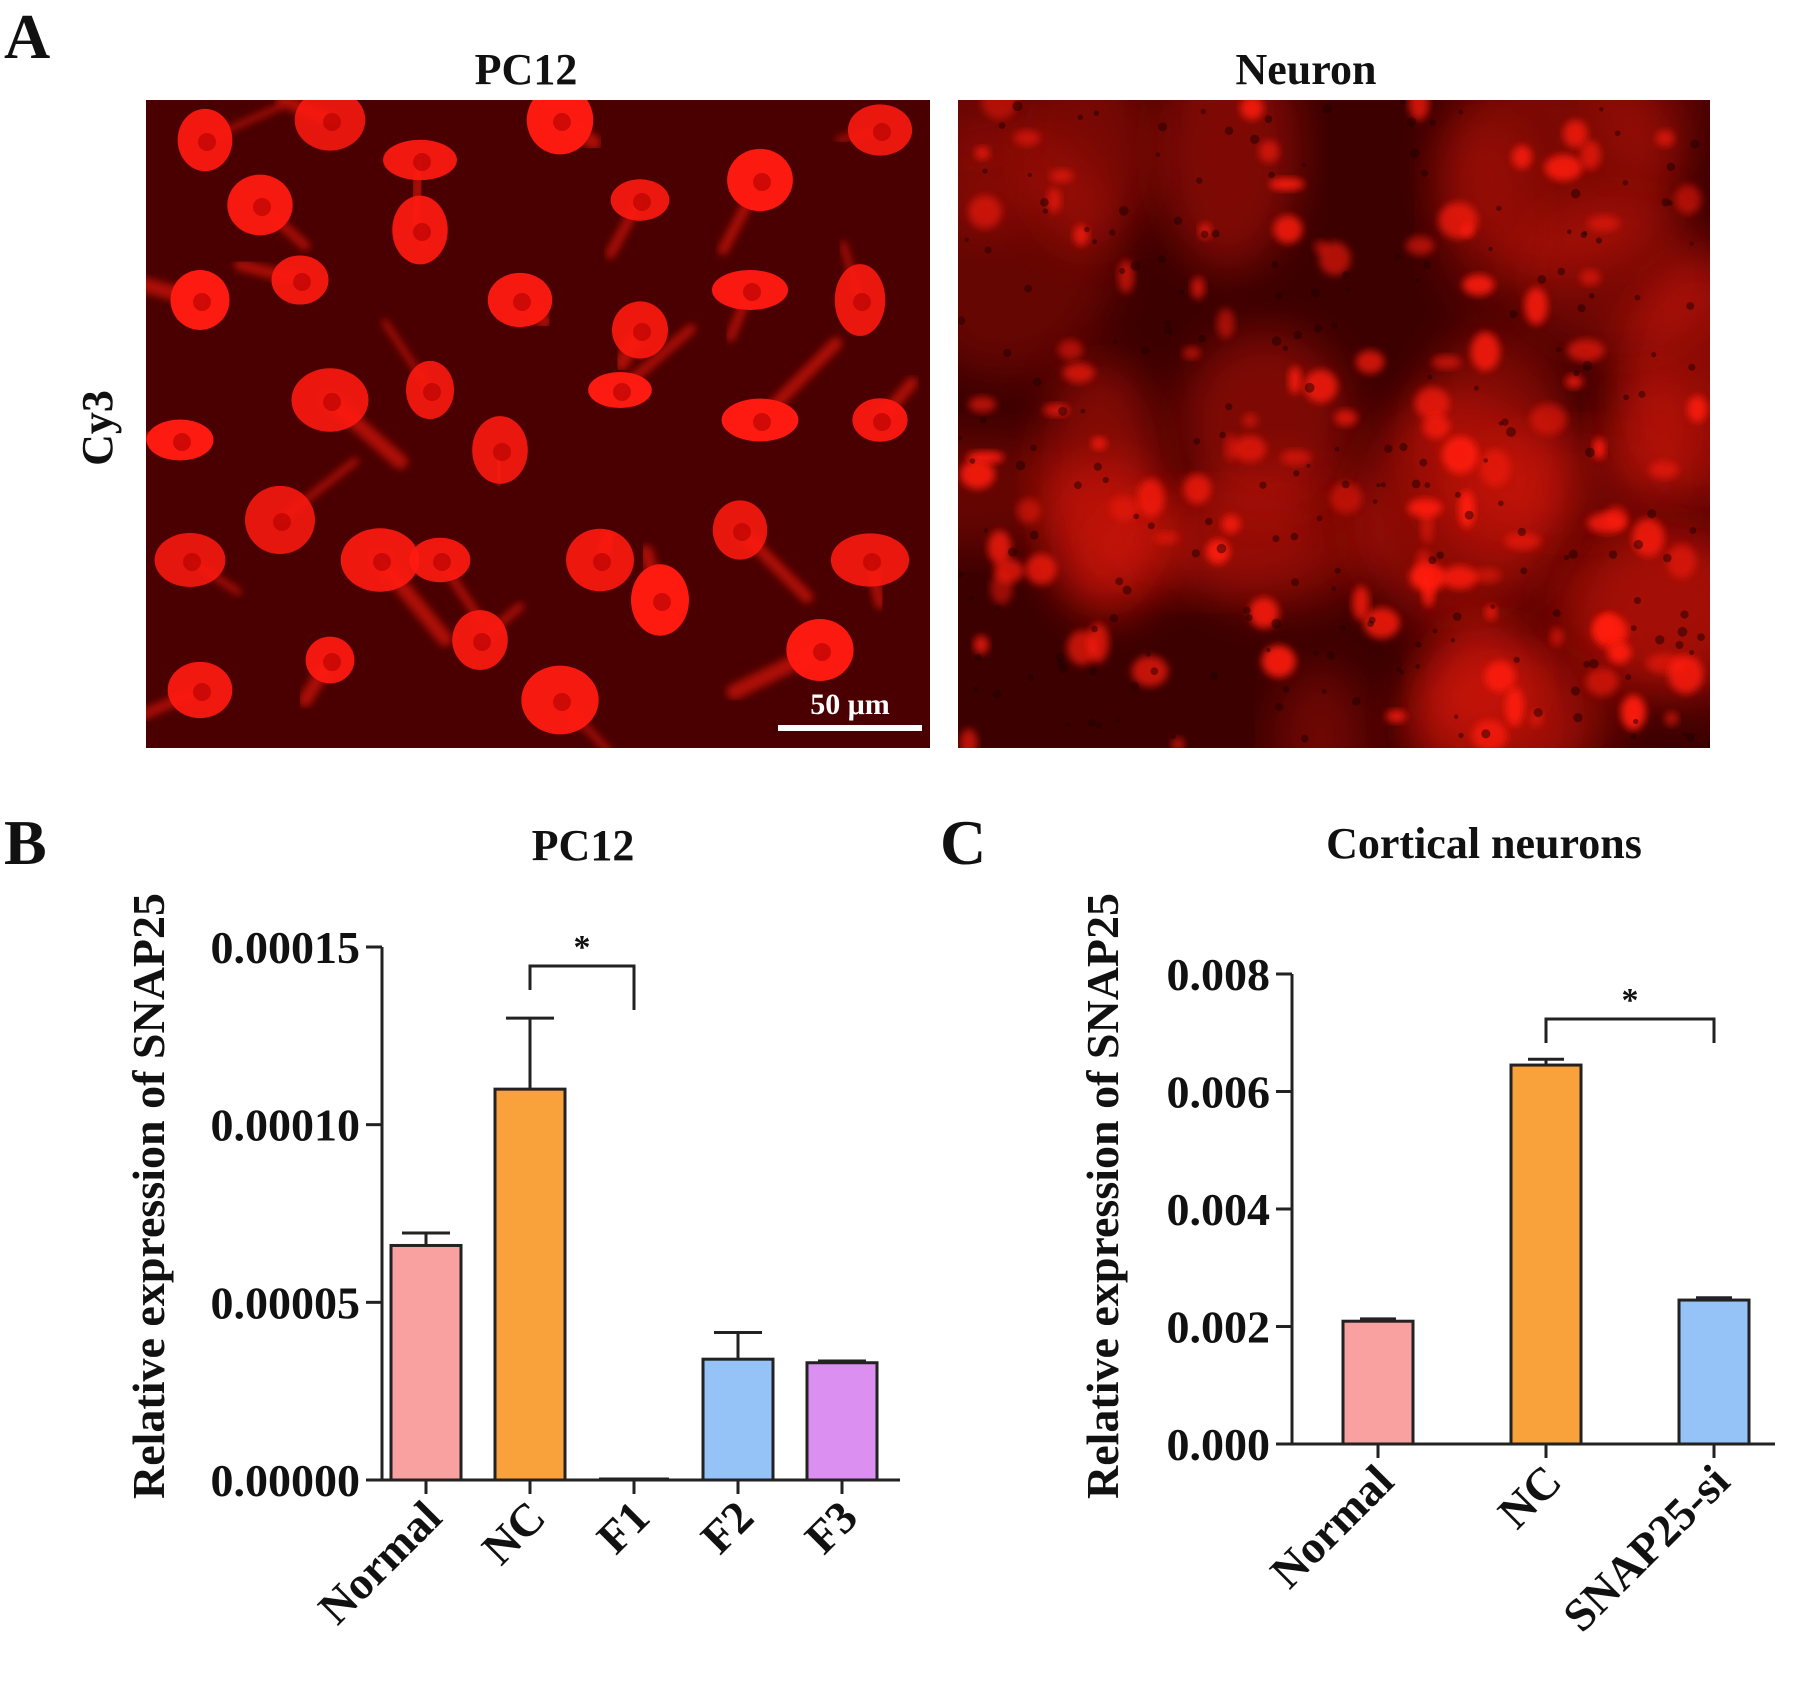  I want to click on y-tick-label: 0.004, so click(1219, 1209).